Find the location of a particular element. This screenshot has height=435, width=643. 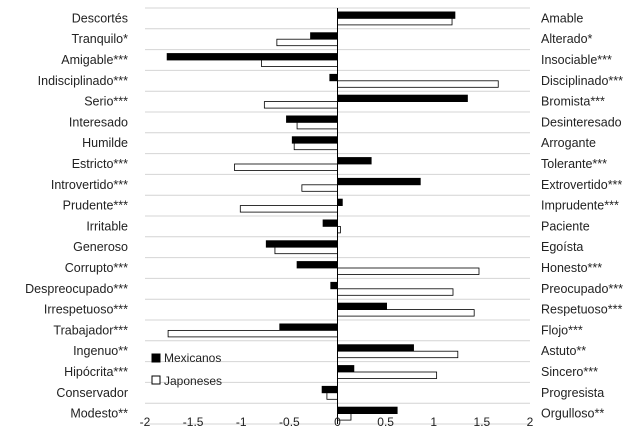

left-label: Modesto** is located at coordinates (99, 414).